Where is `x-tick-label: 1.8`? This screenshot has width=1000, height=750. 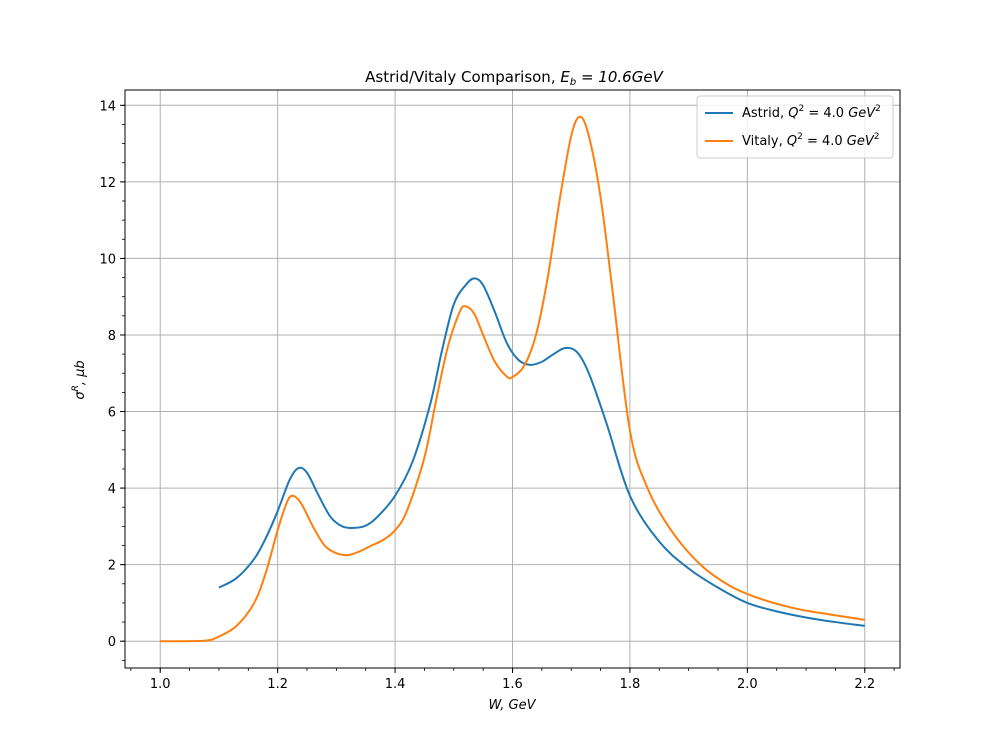
x-tick-label: 1.8 is located at coordinates (630, 684).